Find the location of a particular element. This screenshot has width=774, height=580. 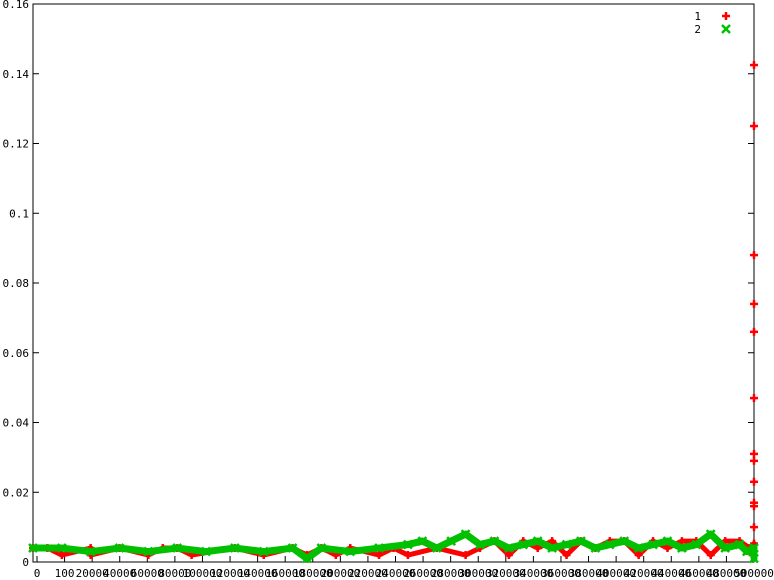

x-tick-label: 100000 is located at coordinates (203, 573).